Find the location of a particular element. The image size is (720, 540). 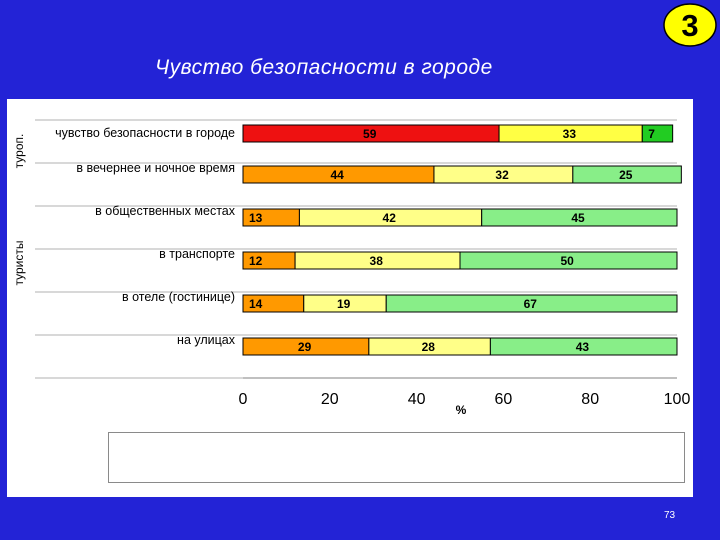

slide-title: Чувство безопасности в городе is located at coordinates (324, 67).